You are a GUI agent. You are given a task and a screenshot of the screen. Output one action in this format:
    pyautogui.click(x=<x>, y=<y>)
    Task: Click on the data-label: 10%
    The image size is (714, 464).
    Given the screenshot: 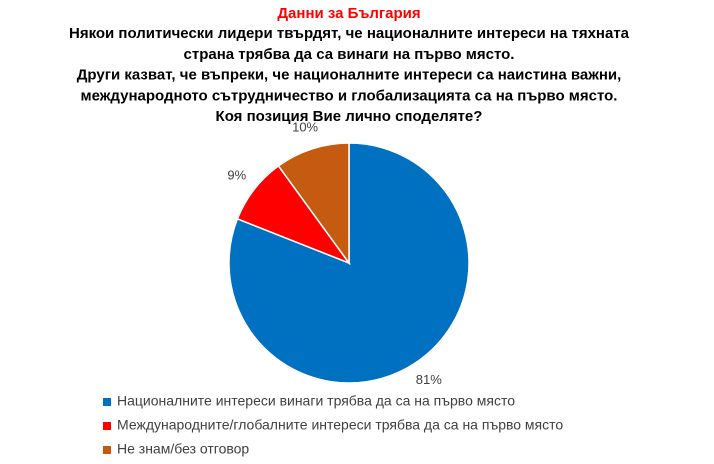 What is the action you would take?
    pyautogui.click(x=305, y=126)
    